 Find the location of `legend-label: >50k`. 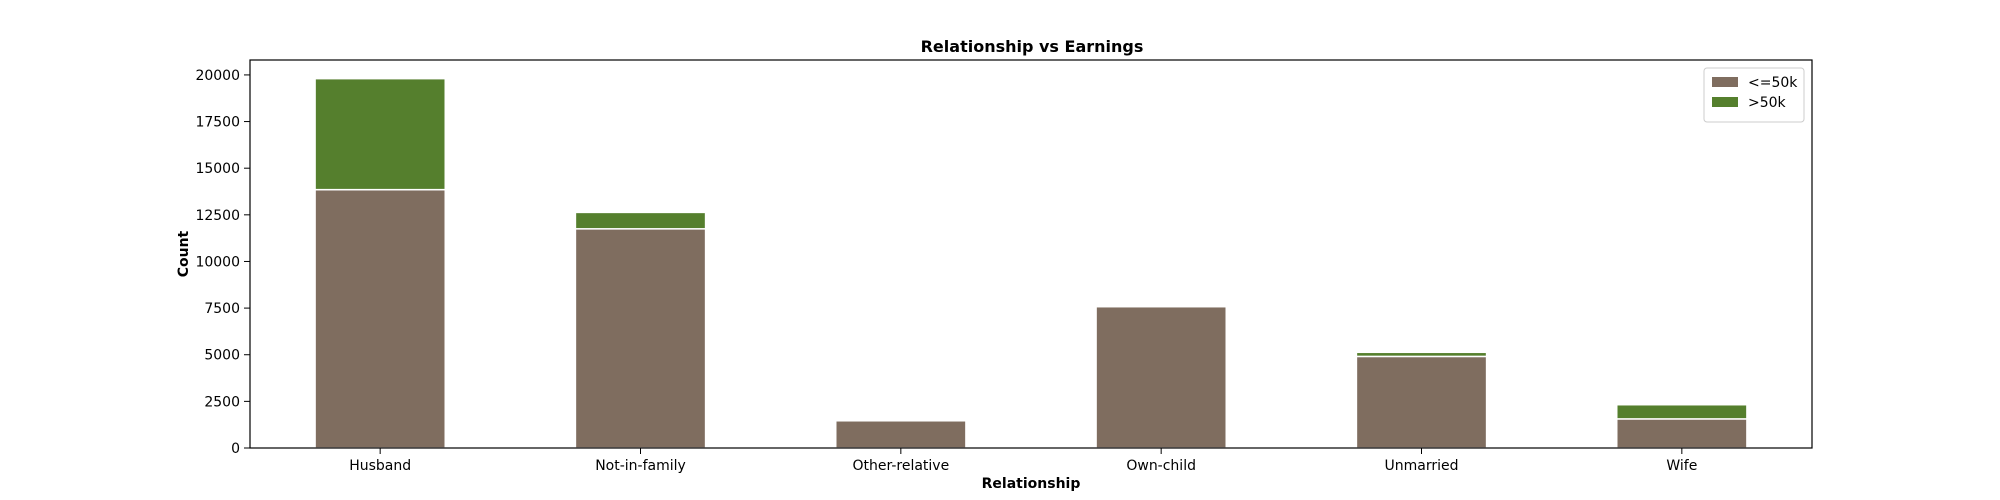

legend-label: >50k is located at coordinates (1767, 103).